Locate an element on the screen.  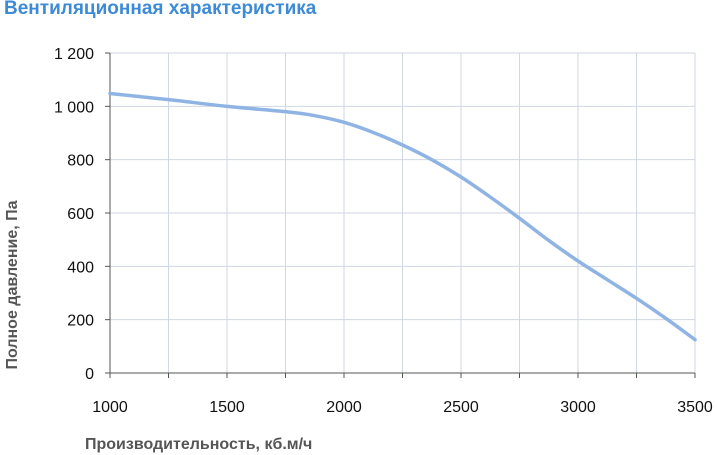
y-tick-label: 800 is located at coordinates (80, 161).